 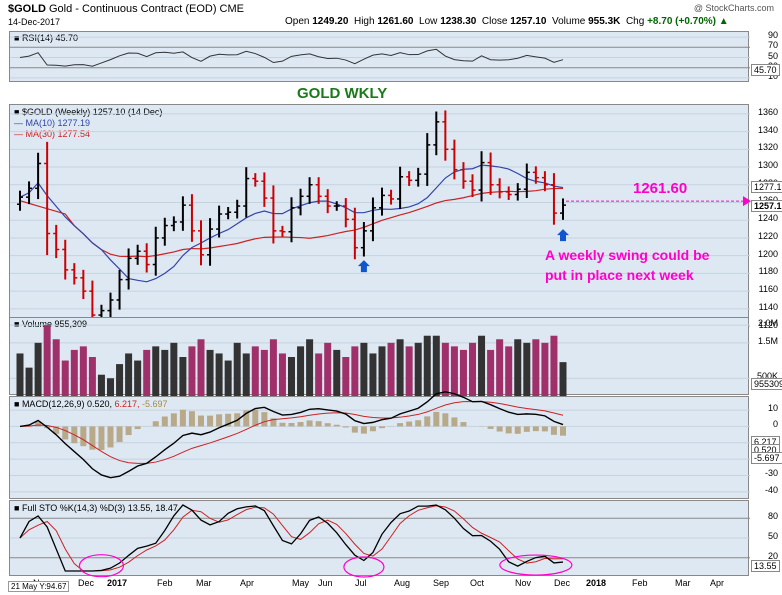 What do you see at coordinates (772, 35) in the screenshot?
I see `rsi-tick: 90` at bounding box center [772, 35].